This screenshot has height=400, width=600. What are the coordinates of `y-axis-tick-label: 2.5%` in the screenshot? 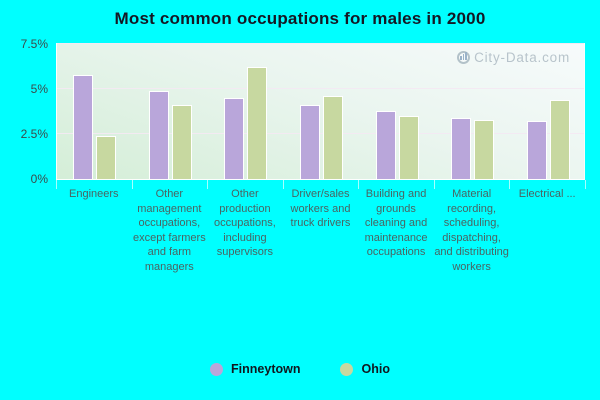 It's located at (34, 134).